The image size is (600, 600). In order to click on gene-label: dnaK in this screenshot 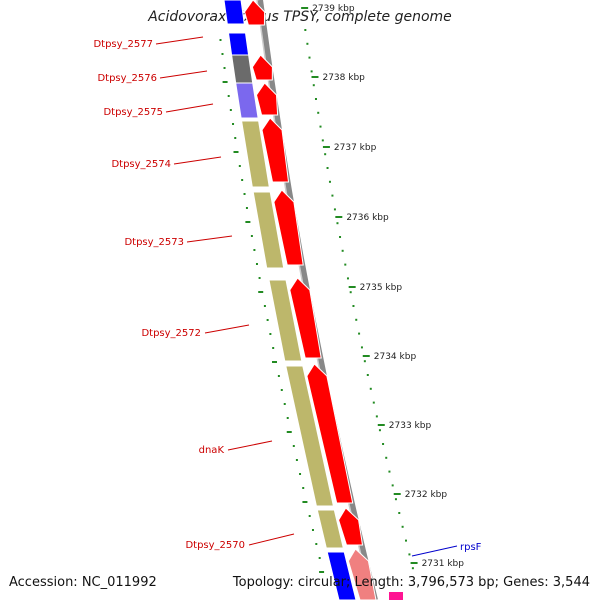, I will do `click(212, 450)`.